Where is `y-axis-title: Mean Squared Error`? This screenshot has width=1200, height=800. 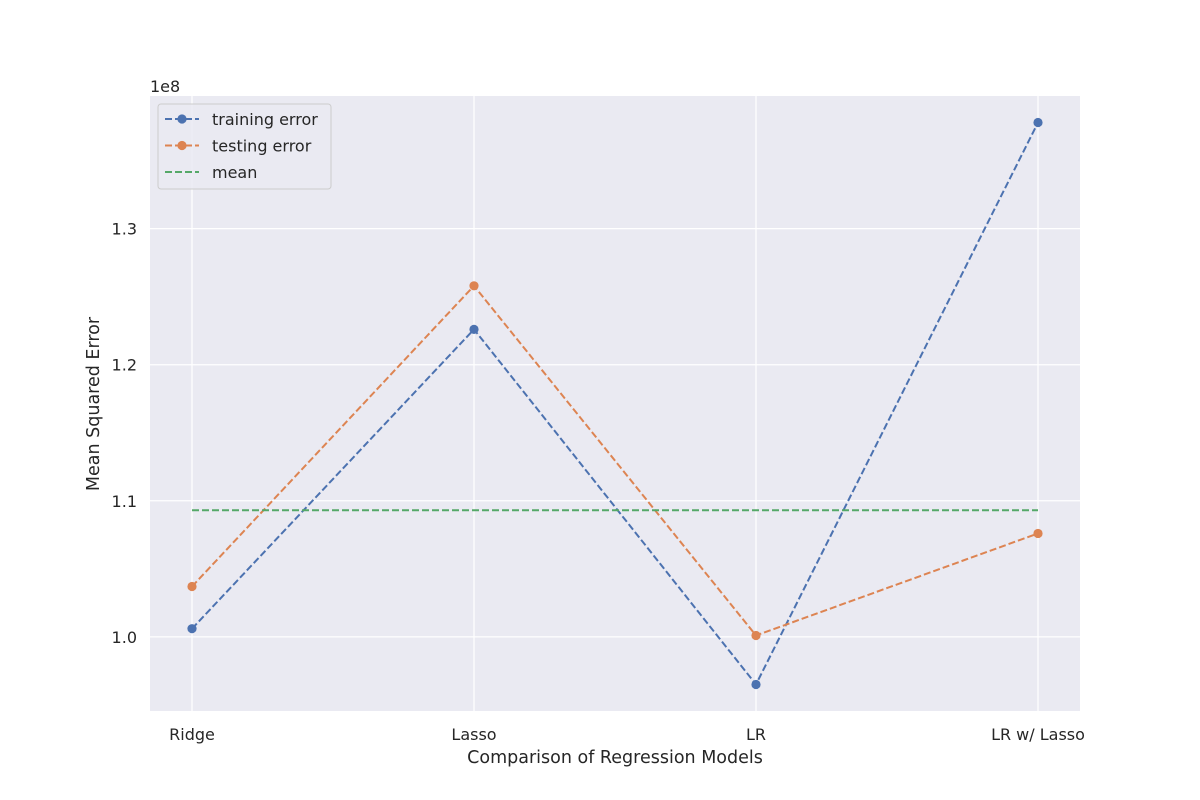
y-axis-title: Mean Squared Error is located at coordinates (94, 403).